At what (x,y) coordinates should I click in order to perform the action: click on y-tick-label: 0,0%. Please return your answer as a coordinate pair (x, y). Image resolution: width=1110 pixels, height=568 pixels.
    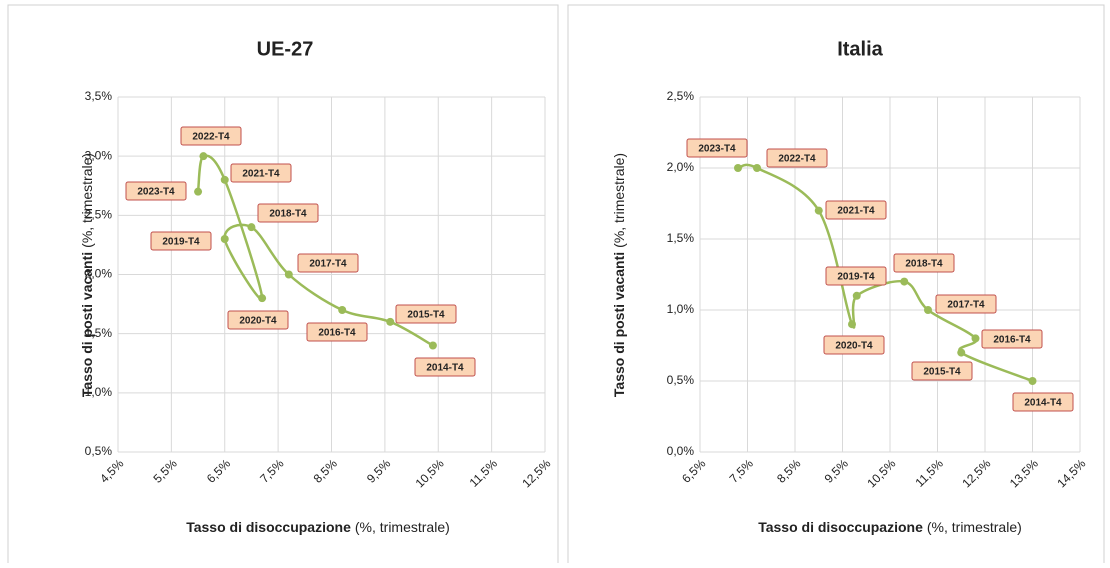
    Looking at the image, I should click on (681, 451).